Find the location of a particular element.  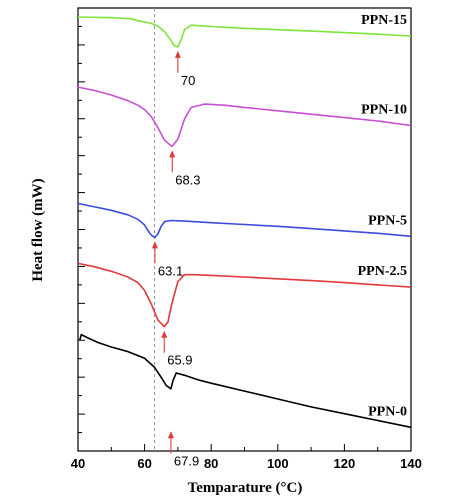

y-axis-ticks is located at coordinates (81, 229).